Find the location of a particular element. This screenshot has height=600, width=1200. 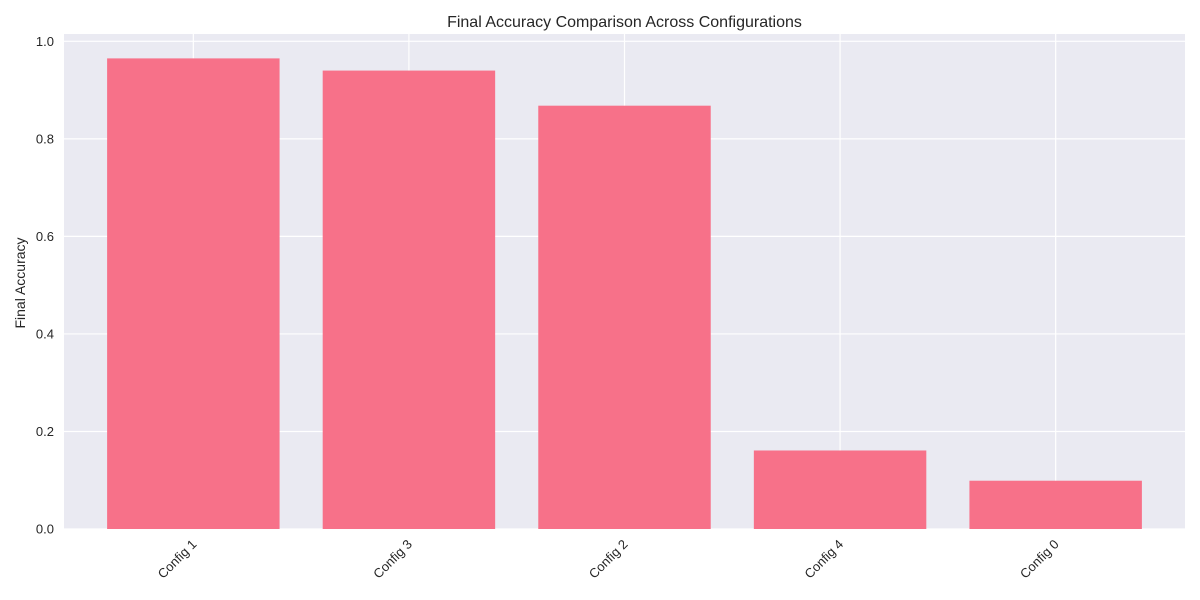

y-tick-label: 0.6 is located at coordinates (45, 236).